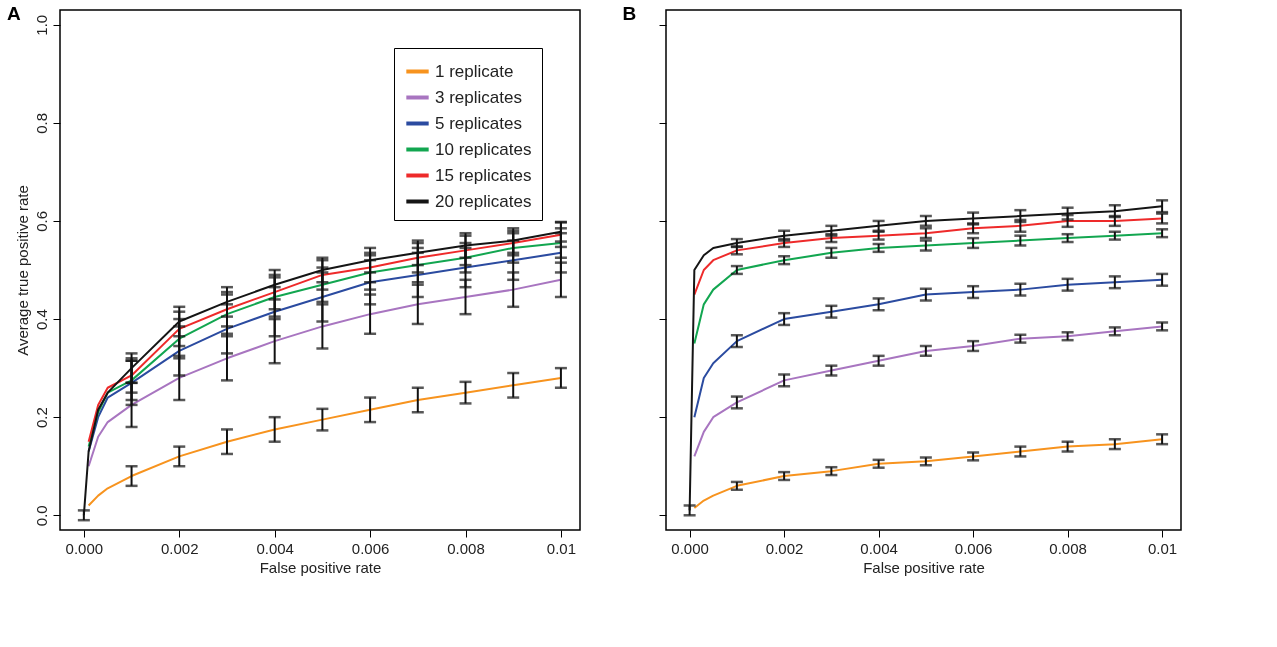 This screenshot has width=1277, height=647. I want to click on y-tick-label: 0.6, so click(41, 221).